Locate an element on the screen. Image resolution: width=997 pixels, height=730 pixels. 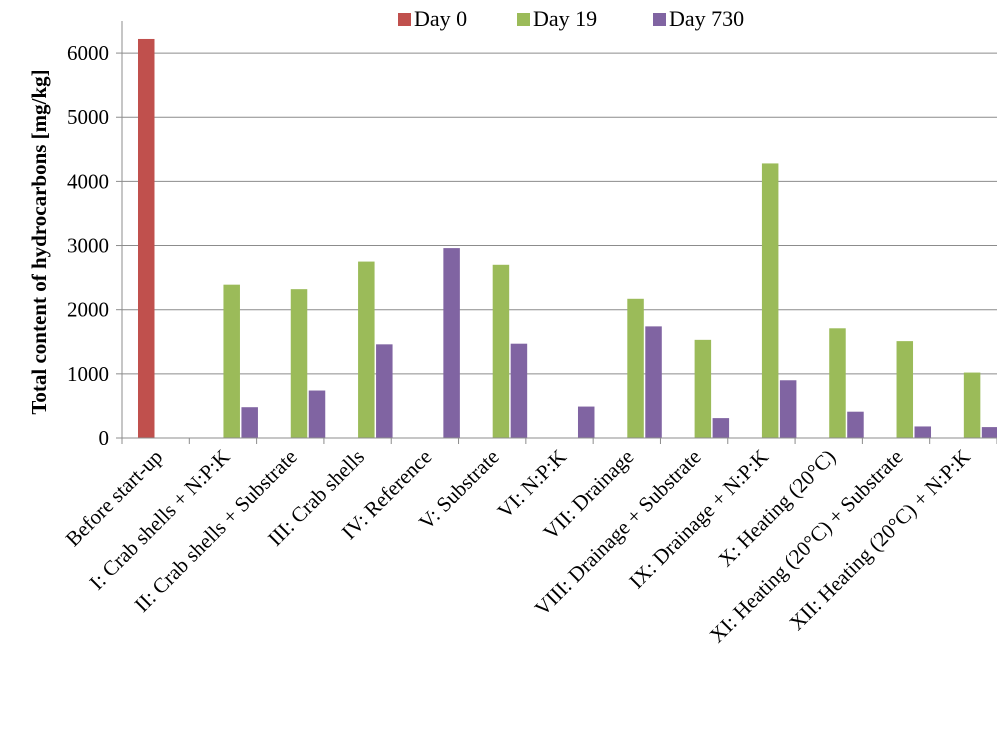
y-tick-label: 3000 is located at coordinates (88, 246).